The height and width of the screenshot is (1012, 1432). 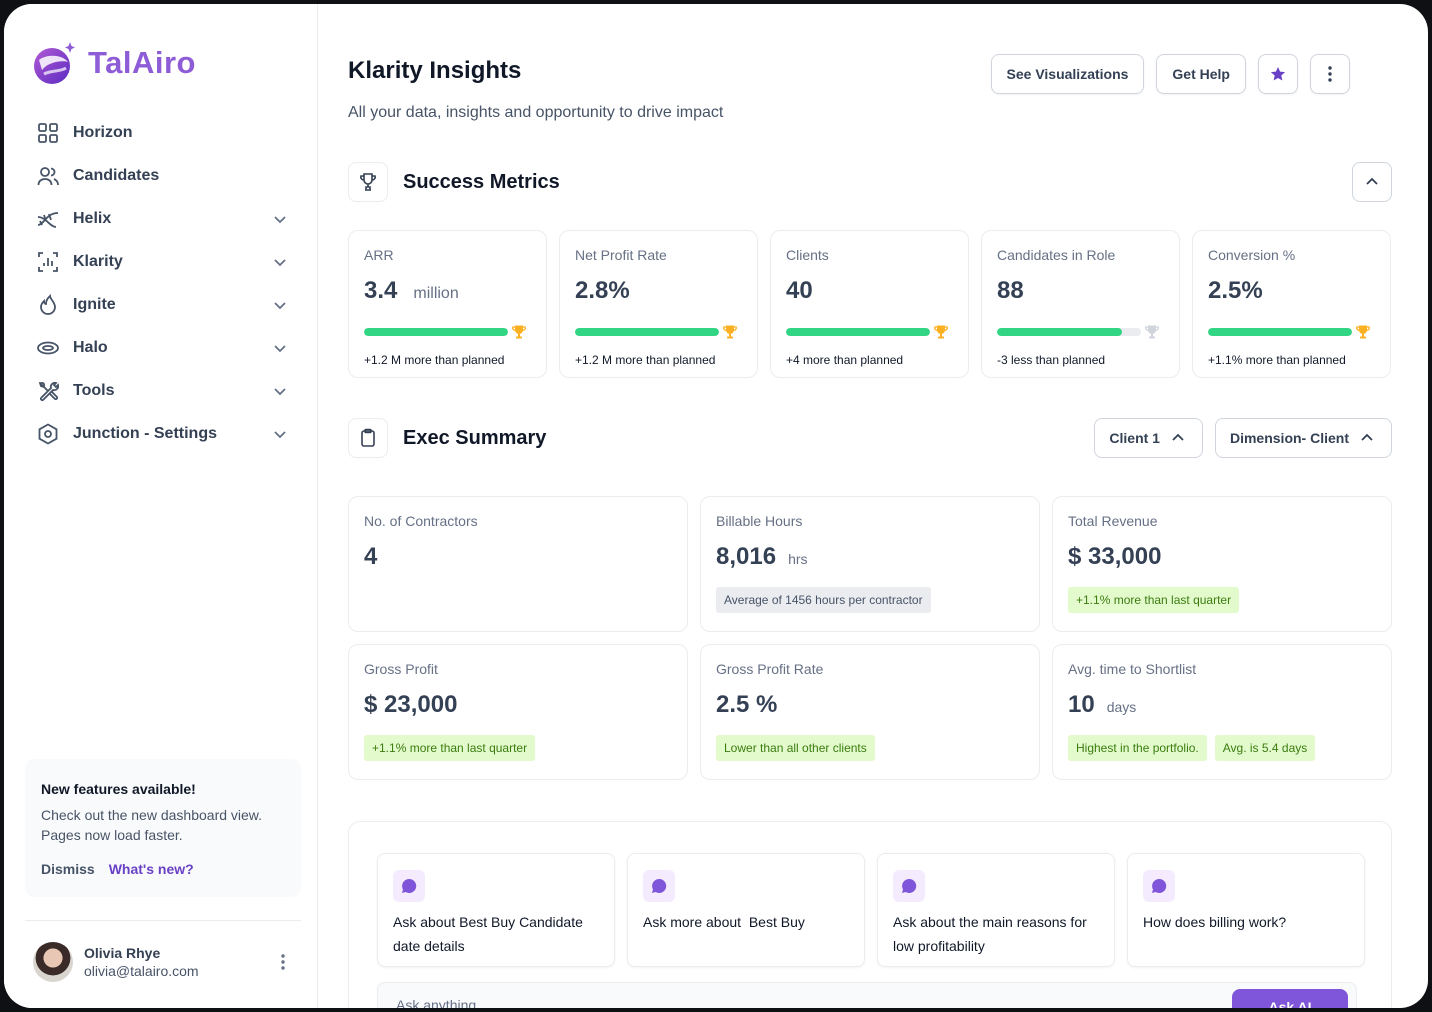 I want to click on stat-value-number: 2.5 %, so click(x=747, y=704).